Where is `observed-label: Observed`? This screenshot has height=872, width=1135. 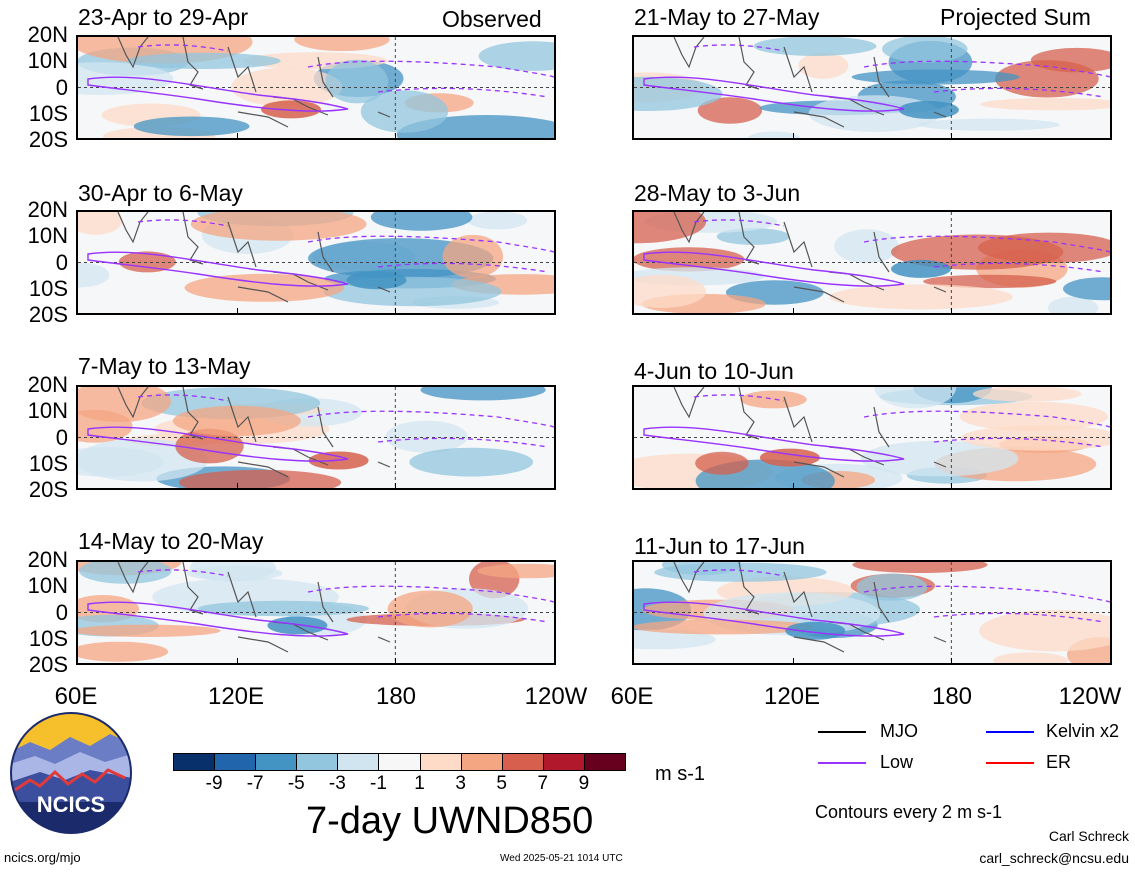 observed-label: Observed is located at coordinates (492, 19).